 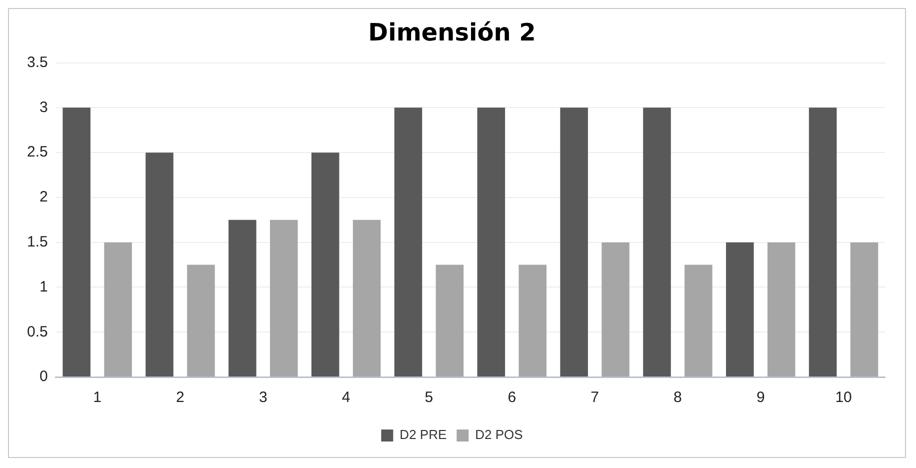 I want to click on y-tick-label: 2, so click(x=44, y=197).